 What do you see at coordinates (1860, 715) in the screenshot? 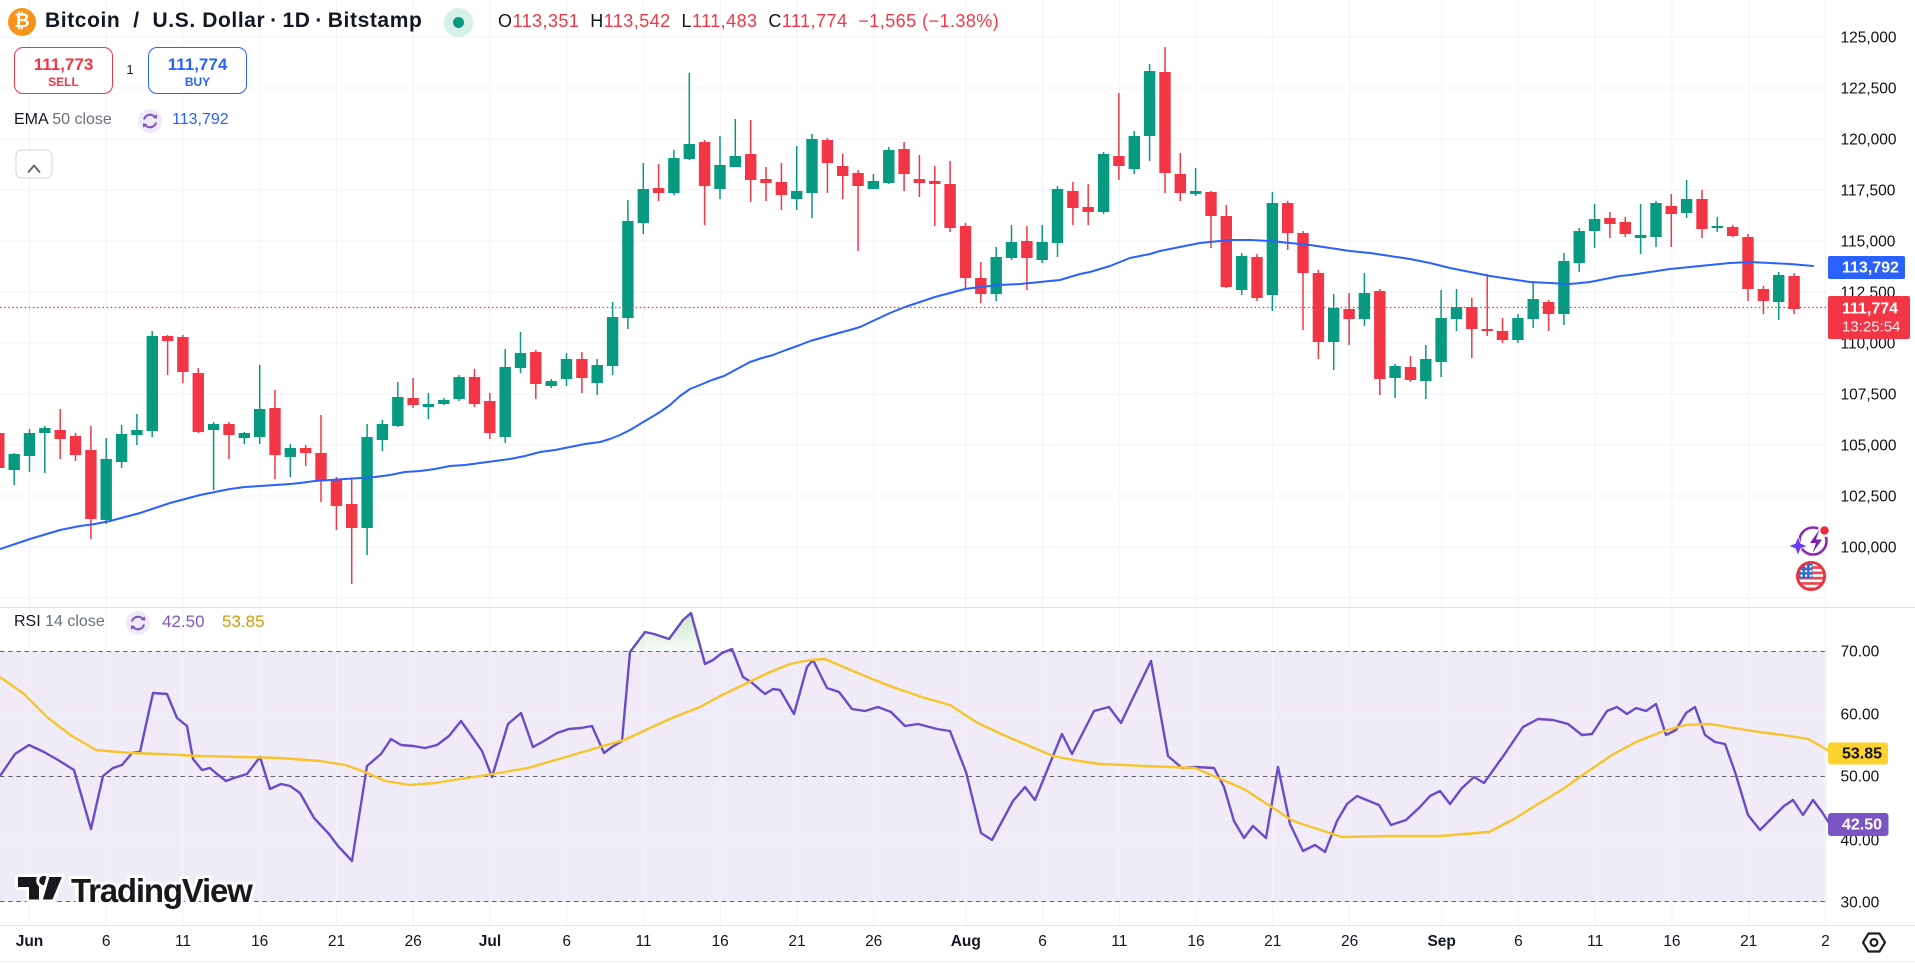
I see `svg-text: 60.00` at bounding box center [1860, 715].